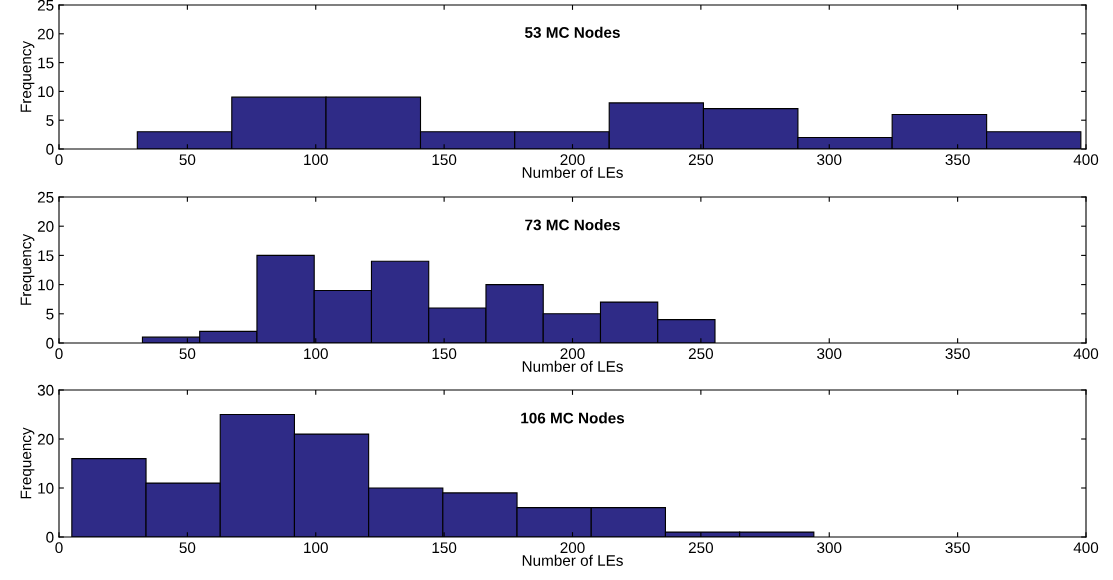  I want to click on text: 53 MC Nodes, so click(572, 32).